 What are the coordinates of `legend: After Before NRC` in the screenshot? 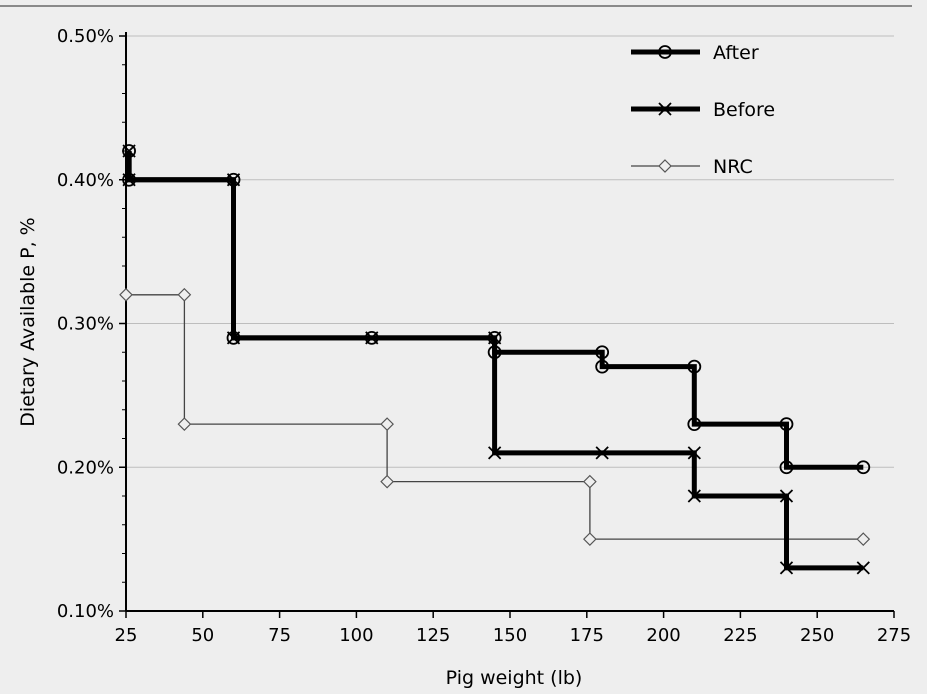 It's located at (703, 110).